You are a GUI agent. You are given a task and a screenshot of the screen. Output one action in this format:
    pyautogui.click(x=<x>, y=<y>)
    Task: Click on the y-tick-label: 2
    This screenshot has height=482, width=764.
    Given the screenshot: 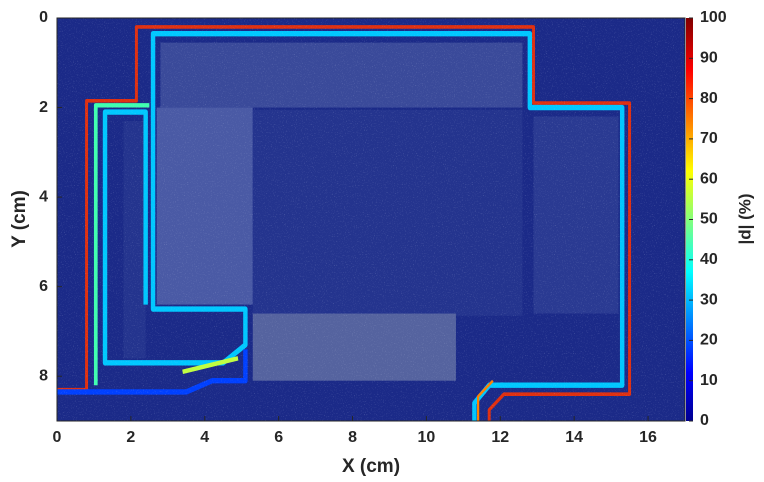 What is the action you would take?
    pyautogui.click(x=43, y=107)
    